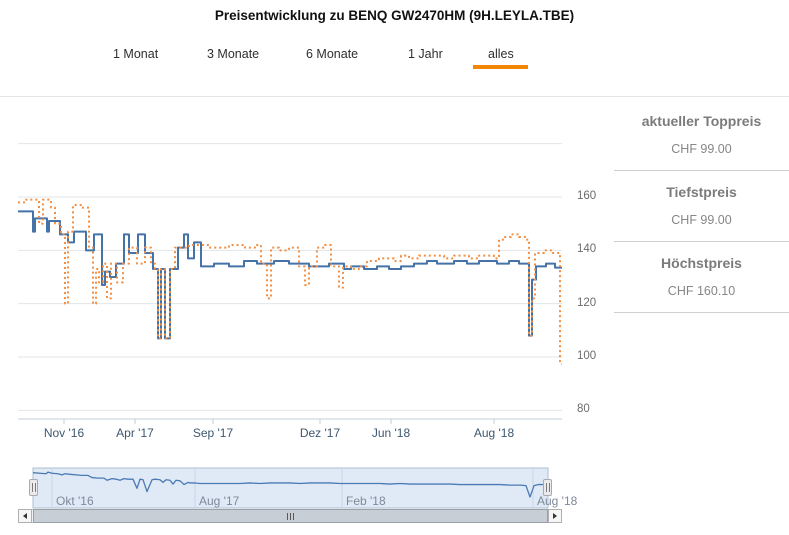 The image size is (789, 535). What do you see at coordinates (701, 121) in the screenshot?
I see `stat-label: aktueller Toppreis` at bounding box center [701, 121].